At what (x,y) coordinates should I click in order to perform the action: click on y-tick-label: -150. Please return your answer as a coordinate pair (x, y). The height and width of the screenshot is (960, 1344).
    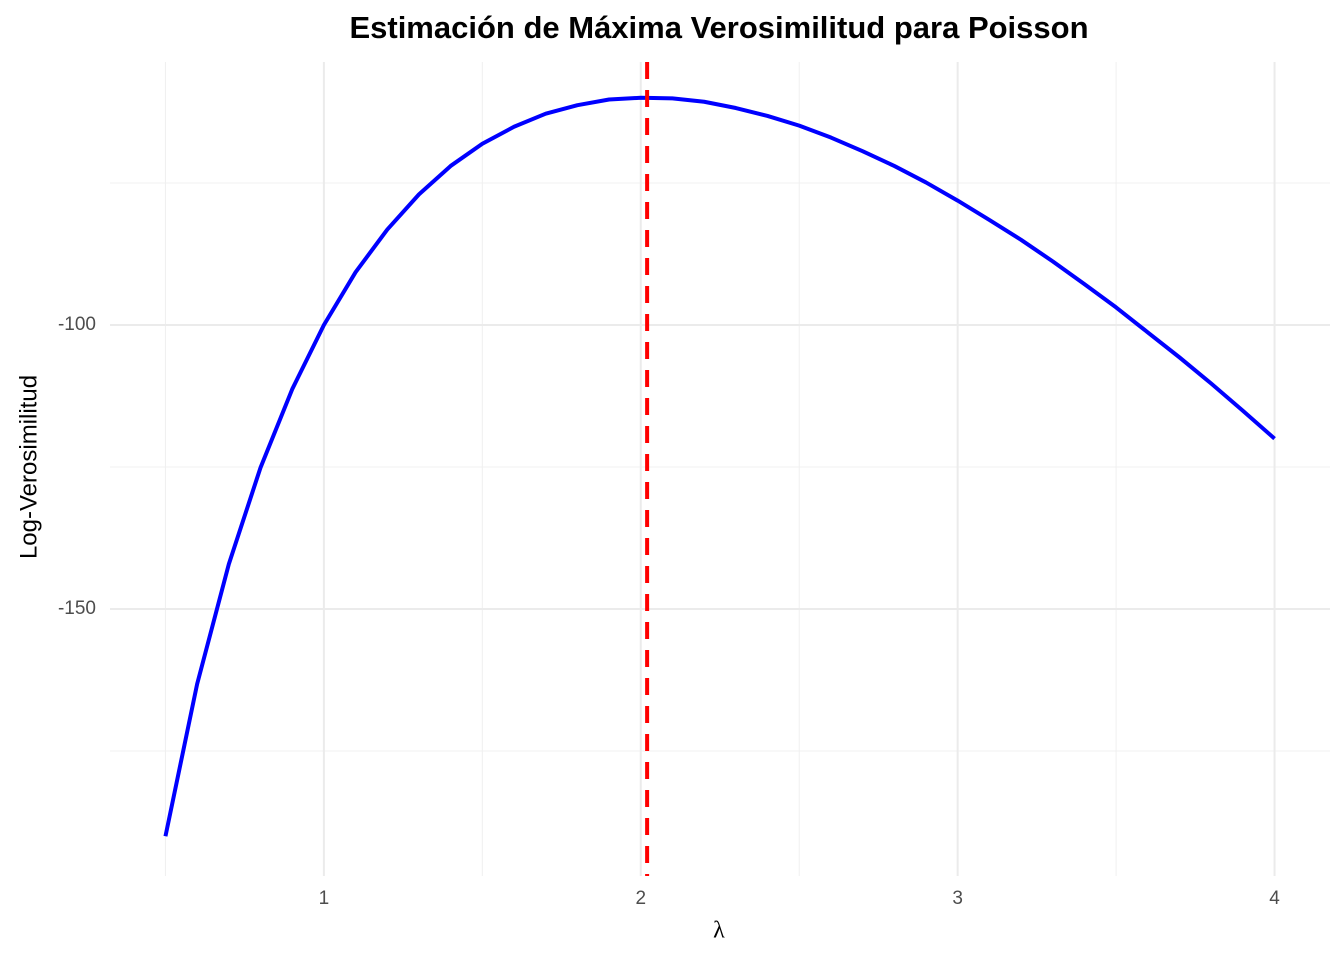
    Looking at the image, I should click on (77, 608).